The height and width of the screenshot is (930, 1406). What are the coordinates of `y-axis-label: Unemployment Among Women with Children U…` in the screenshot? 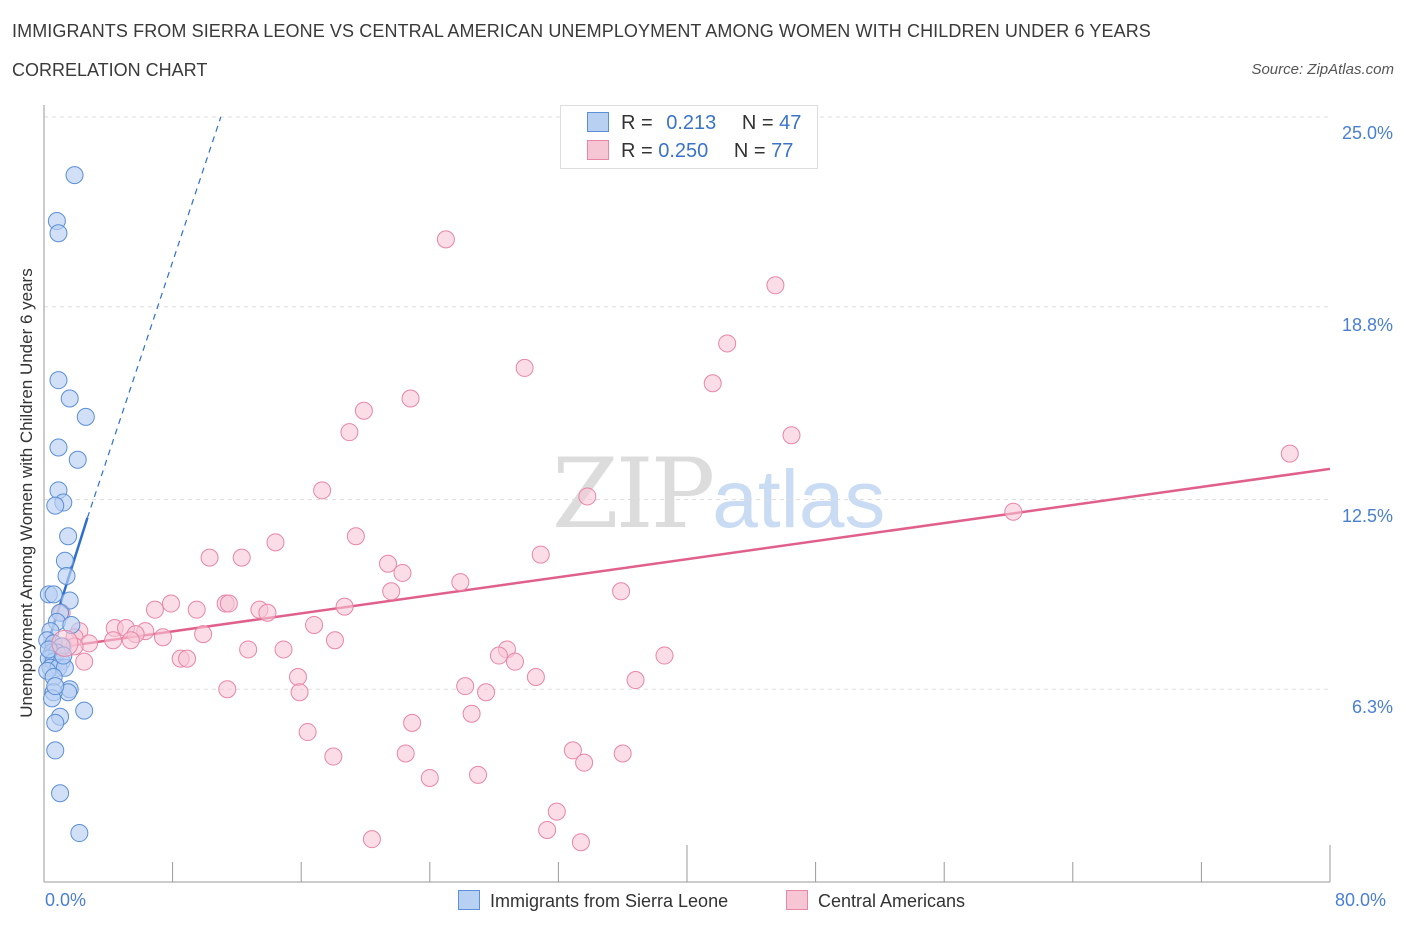 It's located at (26, 493).